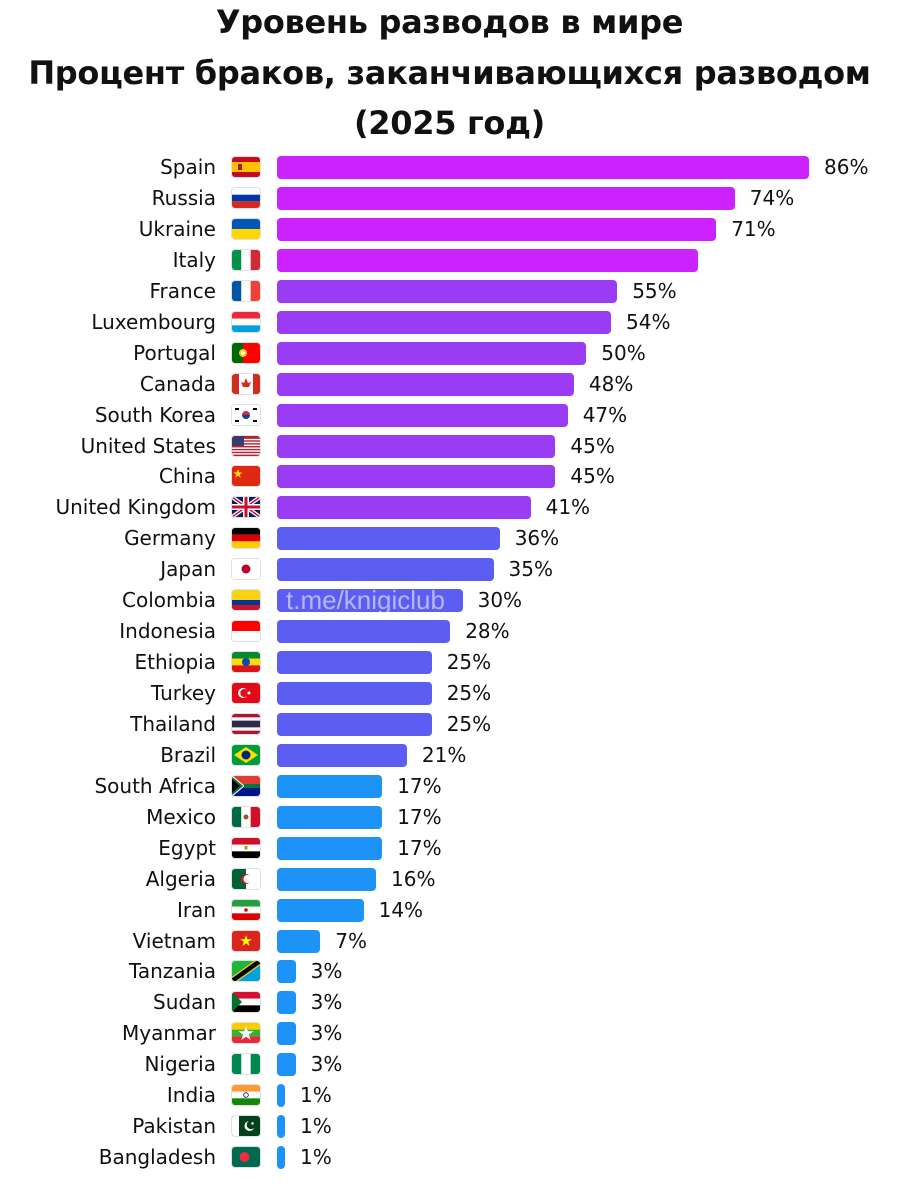 This screenshot has width=899, height=1200. Describe the element at coordinates (246, 352) in the screenshot. I see `portugal-flag-icon` at that location.